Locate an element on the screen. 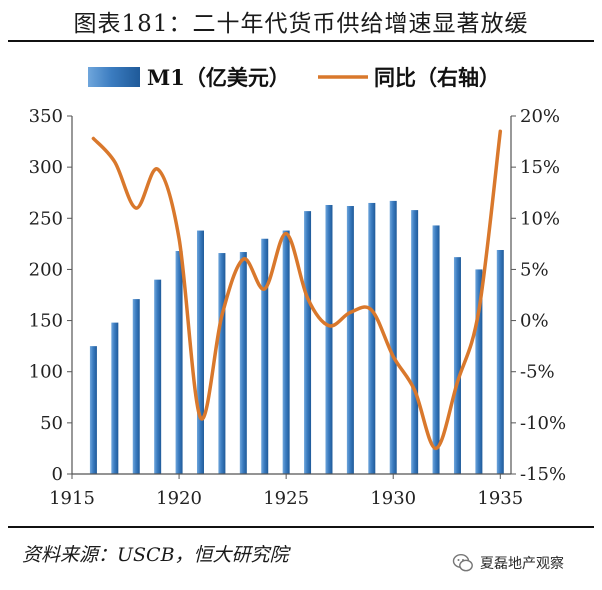 The image size is (602, 590). left-tick-label: 50 is located at coordinates (51, 423).